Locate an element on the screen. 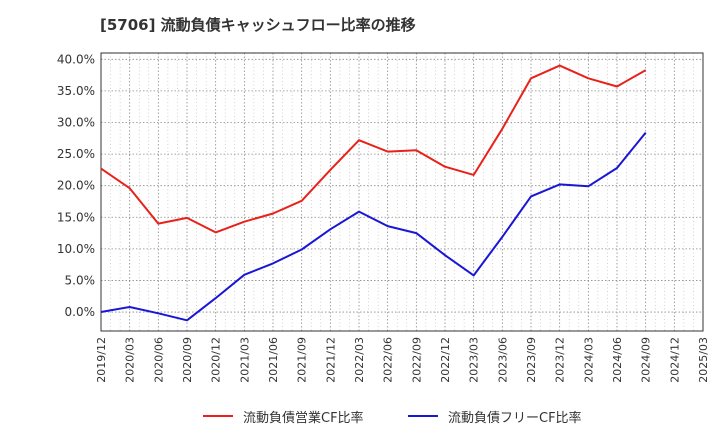 This screenshot has width=720, height=440. y-tick-label: 15.0% is located at coordinates (76, 217).